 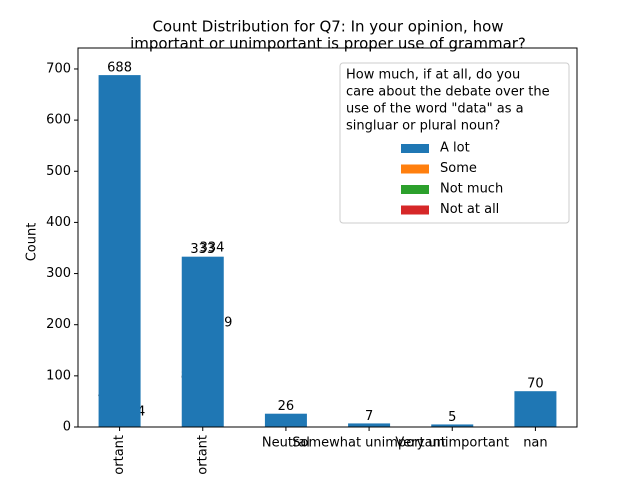 What do you see at coordinates (535, 384) in the screenshot?
I see `value-label: 70` at bounding box center [535, 384].